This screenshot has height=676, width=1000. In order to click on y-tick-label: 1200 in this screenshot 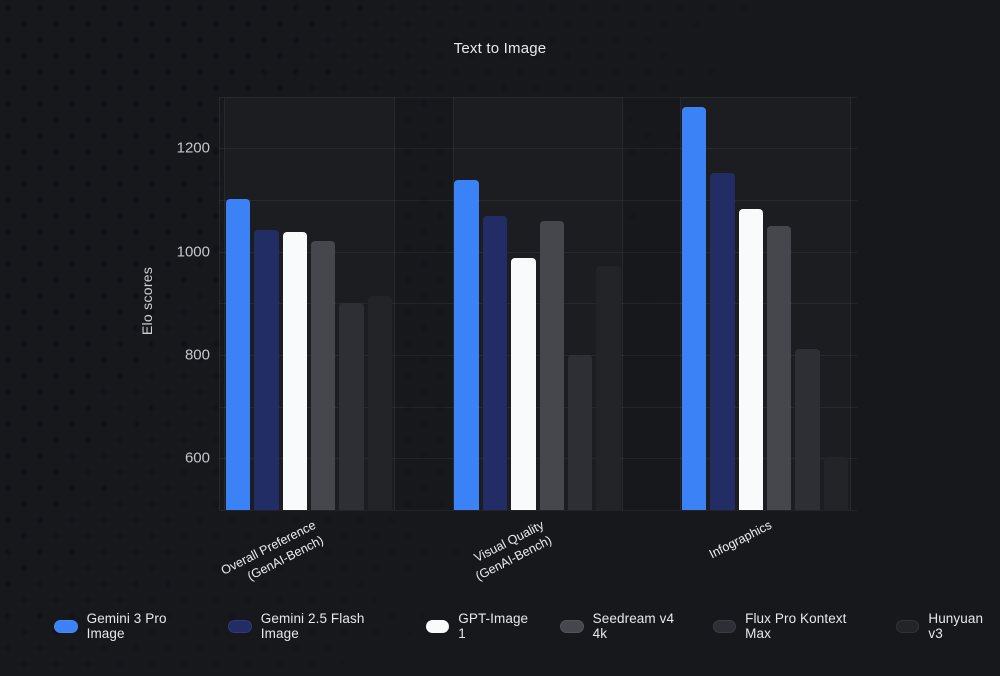, I will do `click(193, 148)`.